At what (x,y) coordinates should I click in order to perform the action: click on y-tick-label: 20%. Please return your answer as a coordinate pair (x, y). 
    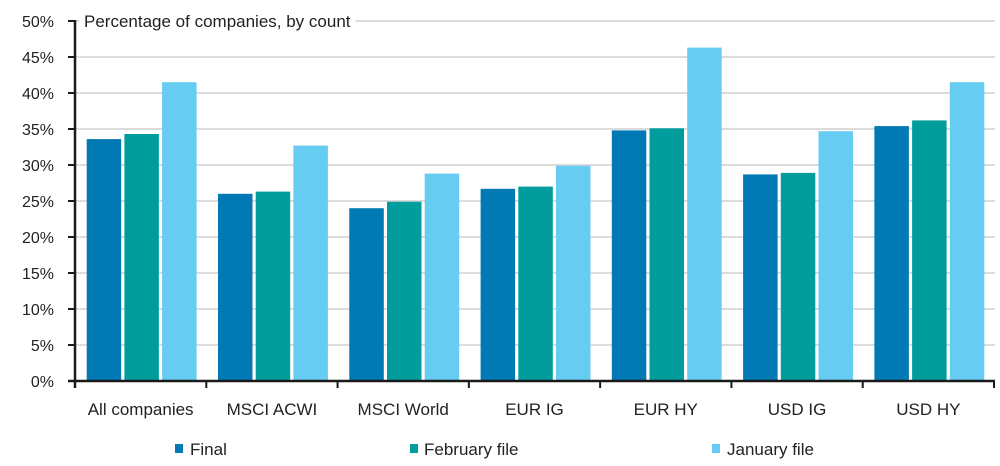
    Looking at the image, I should click on (38, 238).